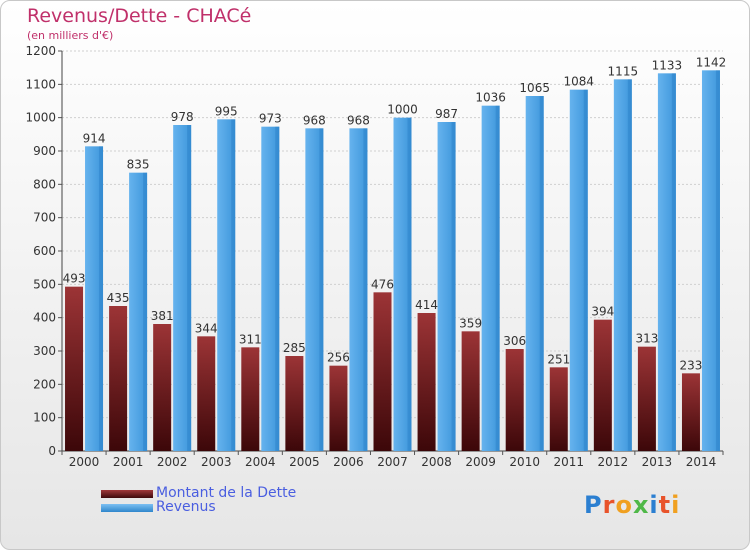 Image resolution: width=750 pixels, height=550 pixels. What do you see at coordinates (162, 316) in the screenshot?
I see `data-label-debt: 381` at bounding box center [162, 316].